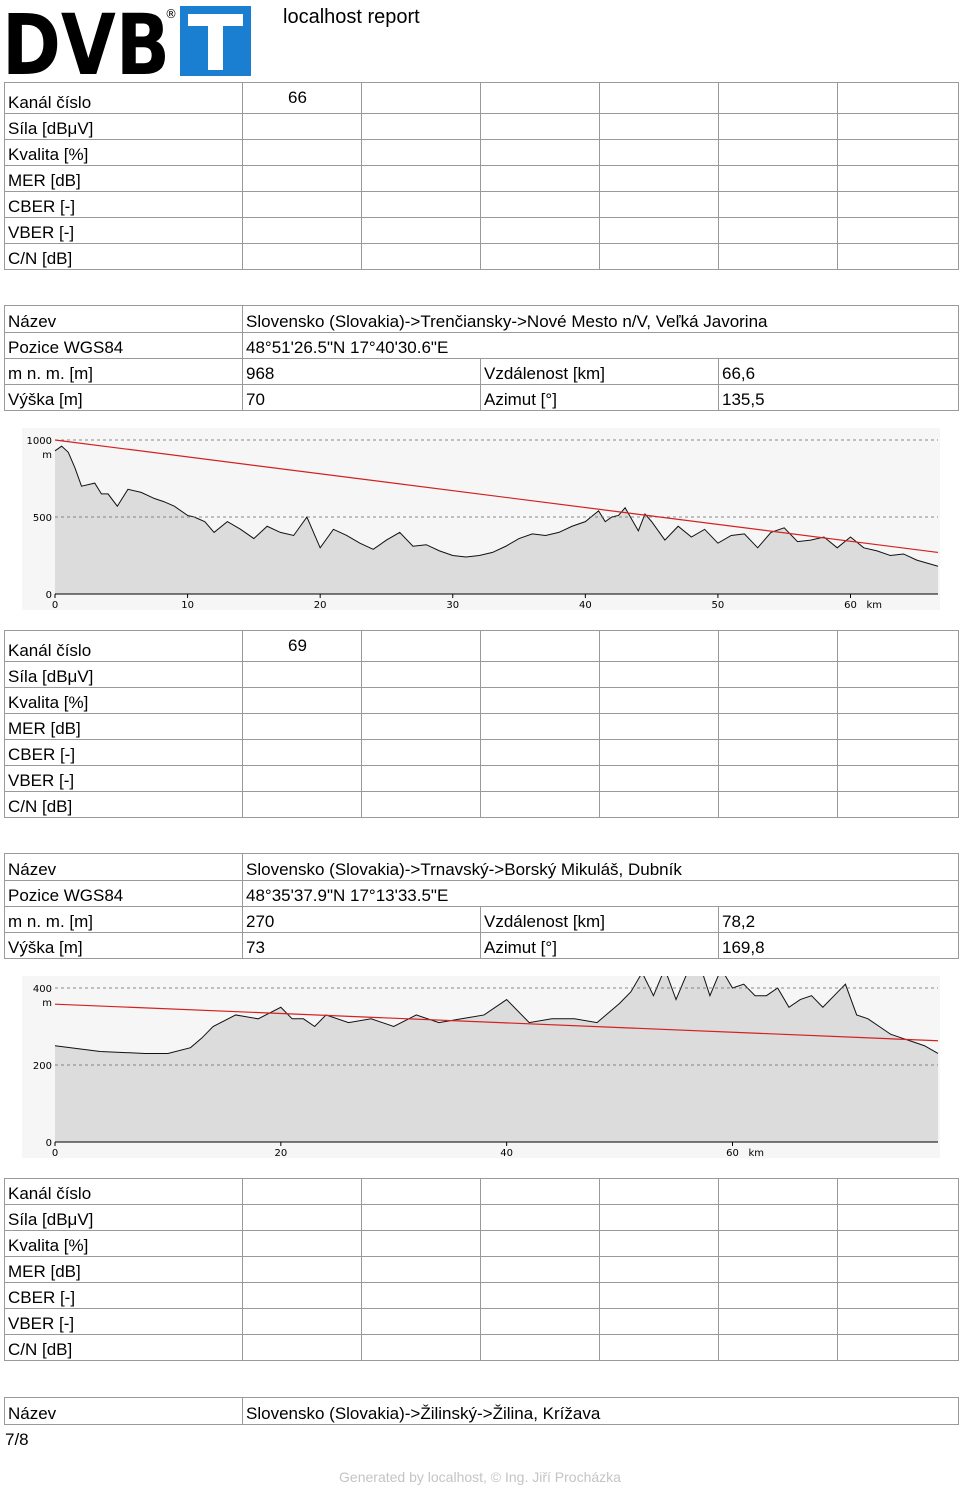  Describe the element at coordinates (302, 1191) in the screenshot. I see `channel-number` at that location.